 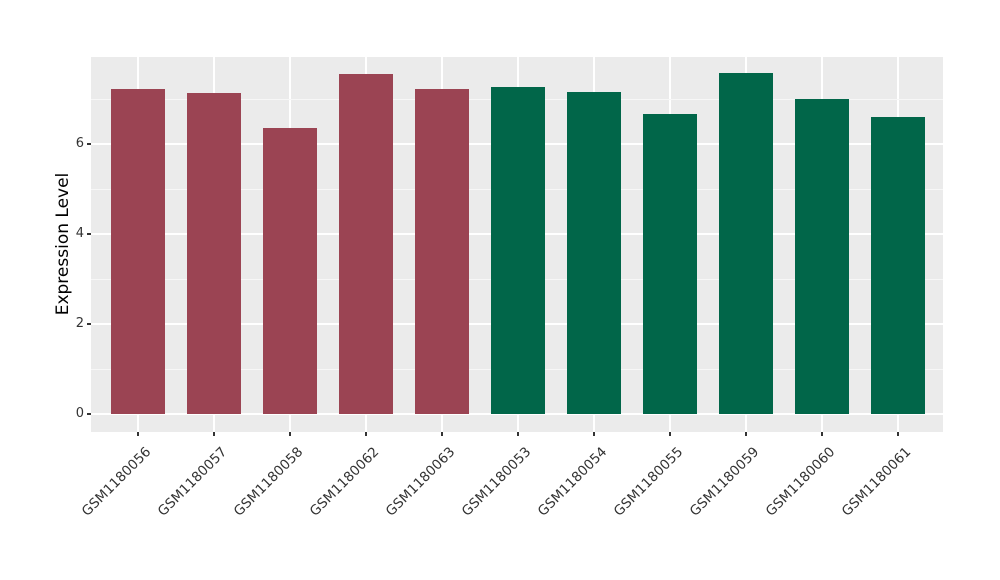 I want to click on x-tick-label-GSM1180063: GSM1180063, so click(x=420, y=482).